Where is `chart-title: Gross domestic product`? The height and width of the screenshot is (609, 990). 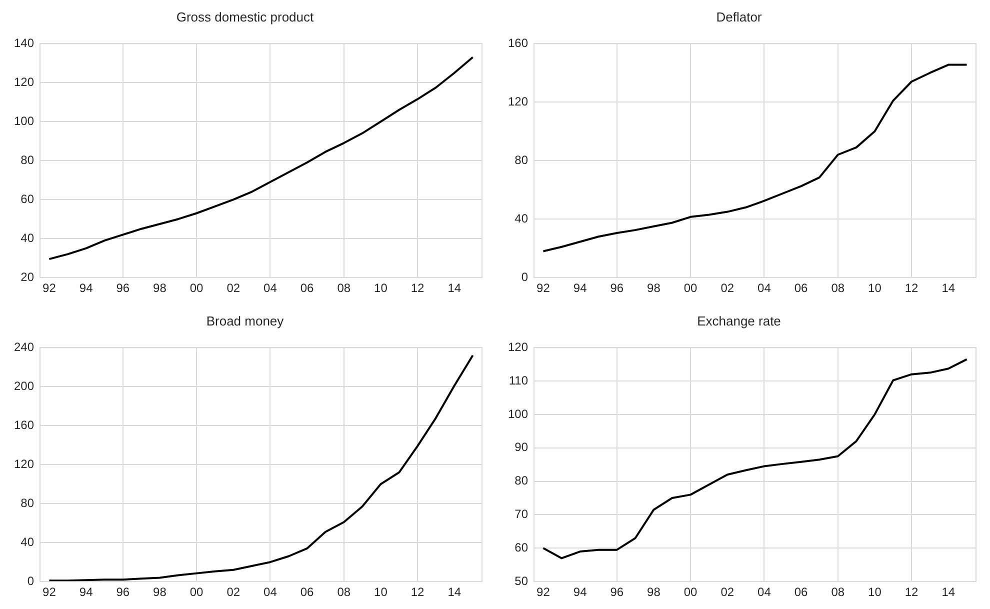
chart-title: Gross domestic product is located at coordinates (245, 16).